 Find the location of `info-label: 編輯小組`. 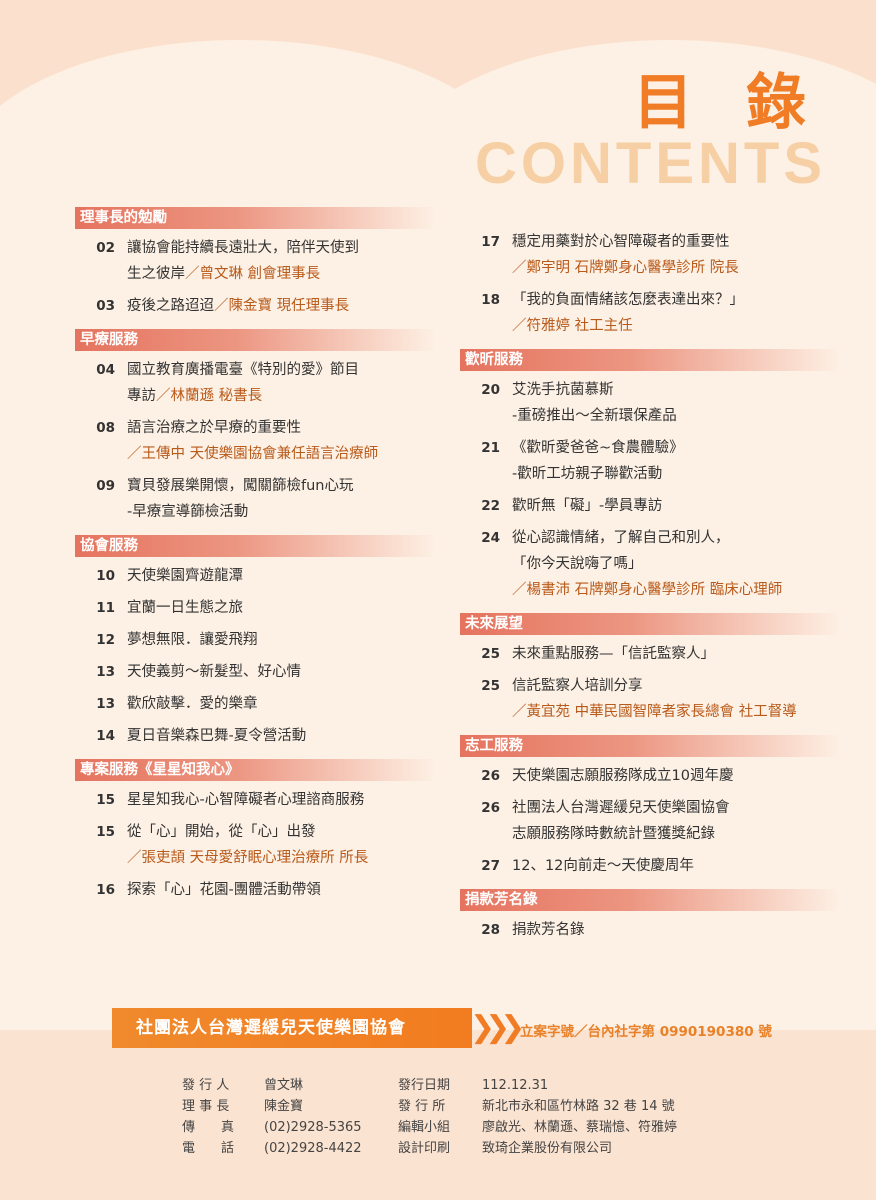

info-label: 編輯小組 is located at coordinates (424, 1127).